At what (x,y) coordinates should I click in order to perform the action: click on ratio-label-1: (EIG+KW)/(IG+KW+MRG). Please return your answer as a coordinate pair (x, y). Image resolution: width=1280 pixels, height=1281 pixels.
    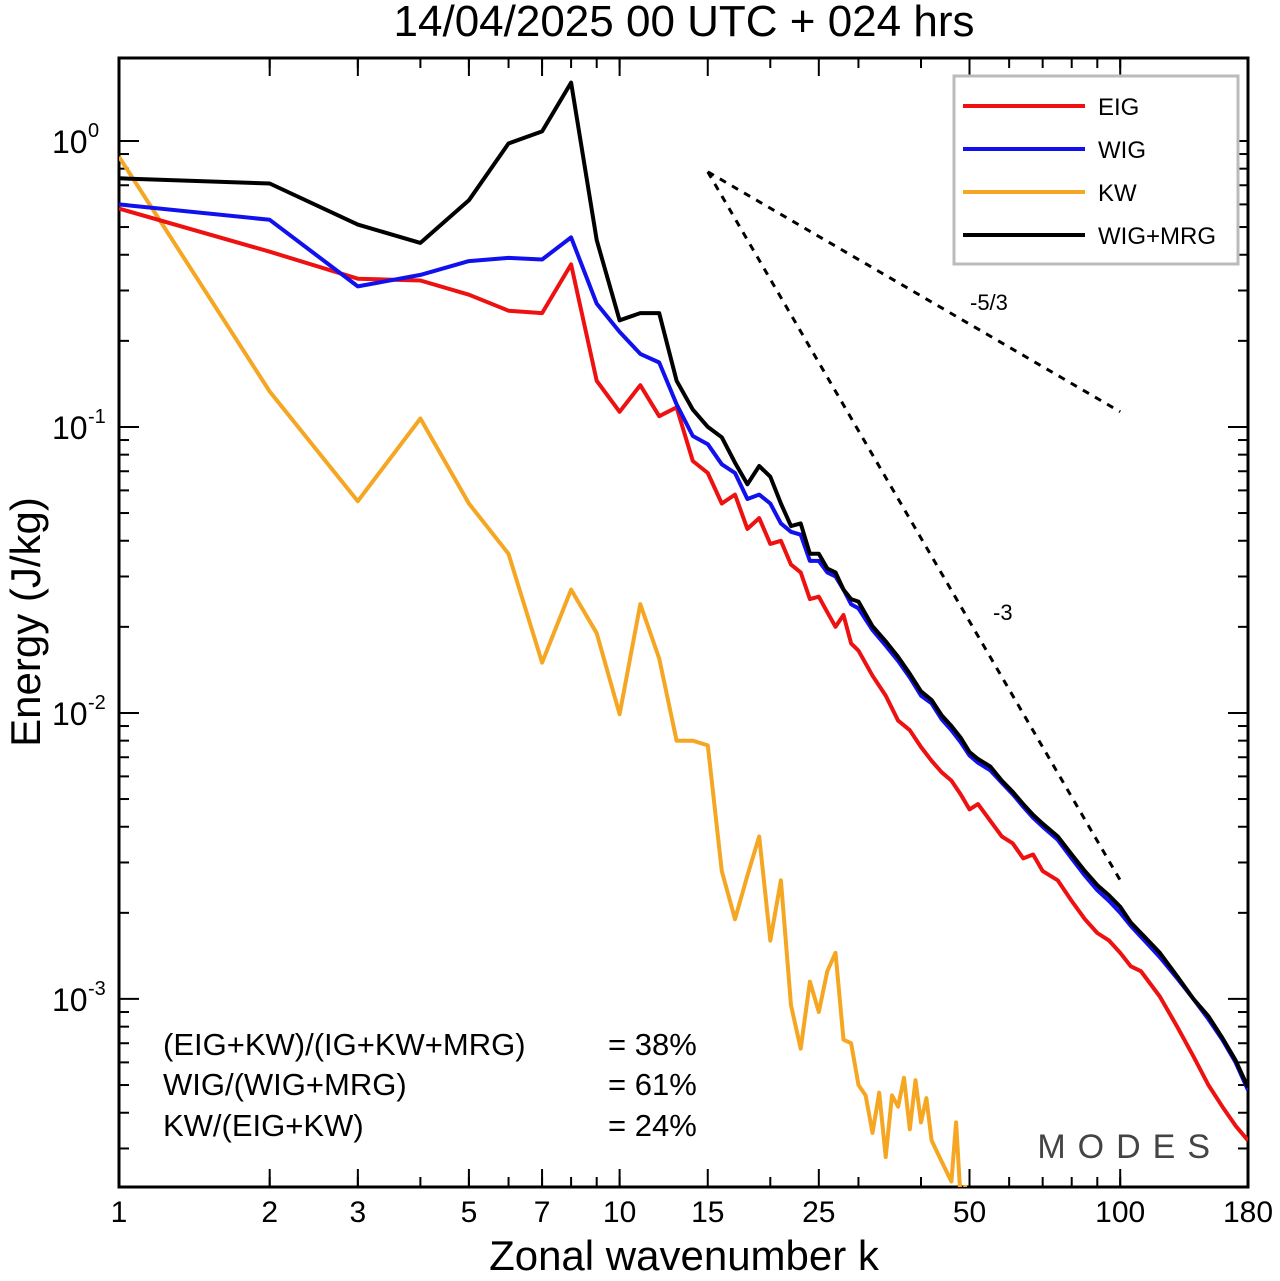
    Looking at the image, I should click on (344, 1044).